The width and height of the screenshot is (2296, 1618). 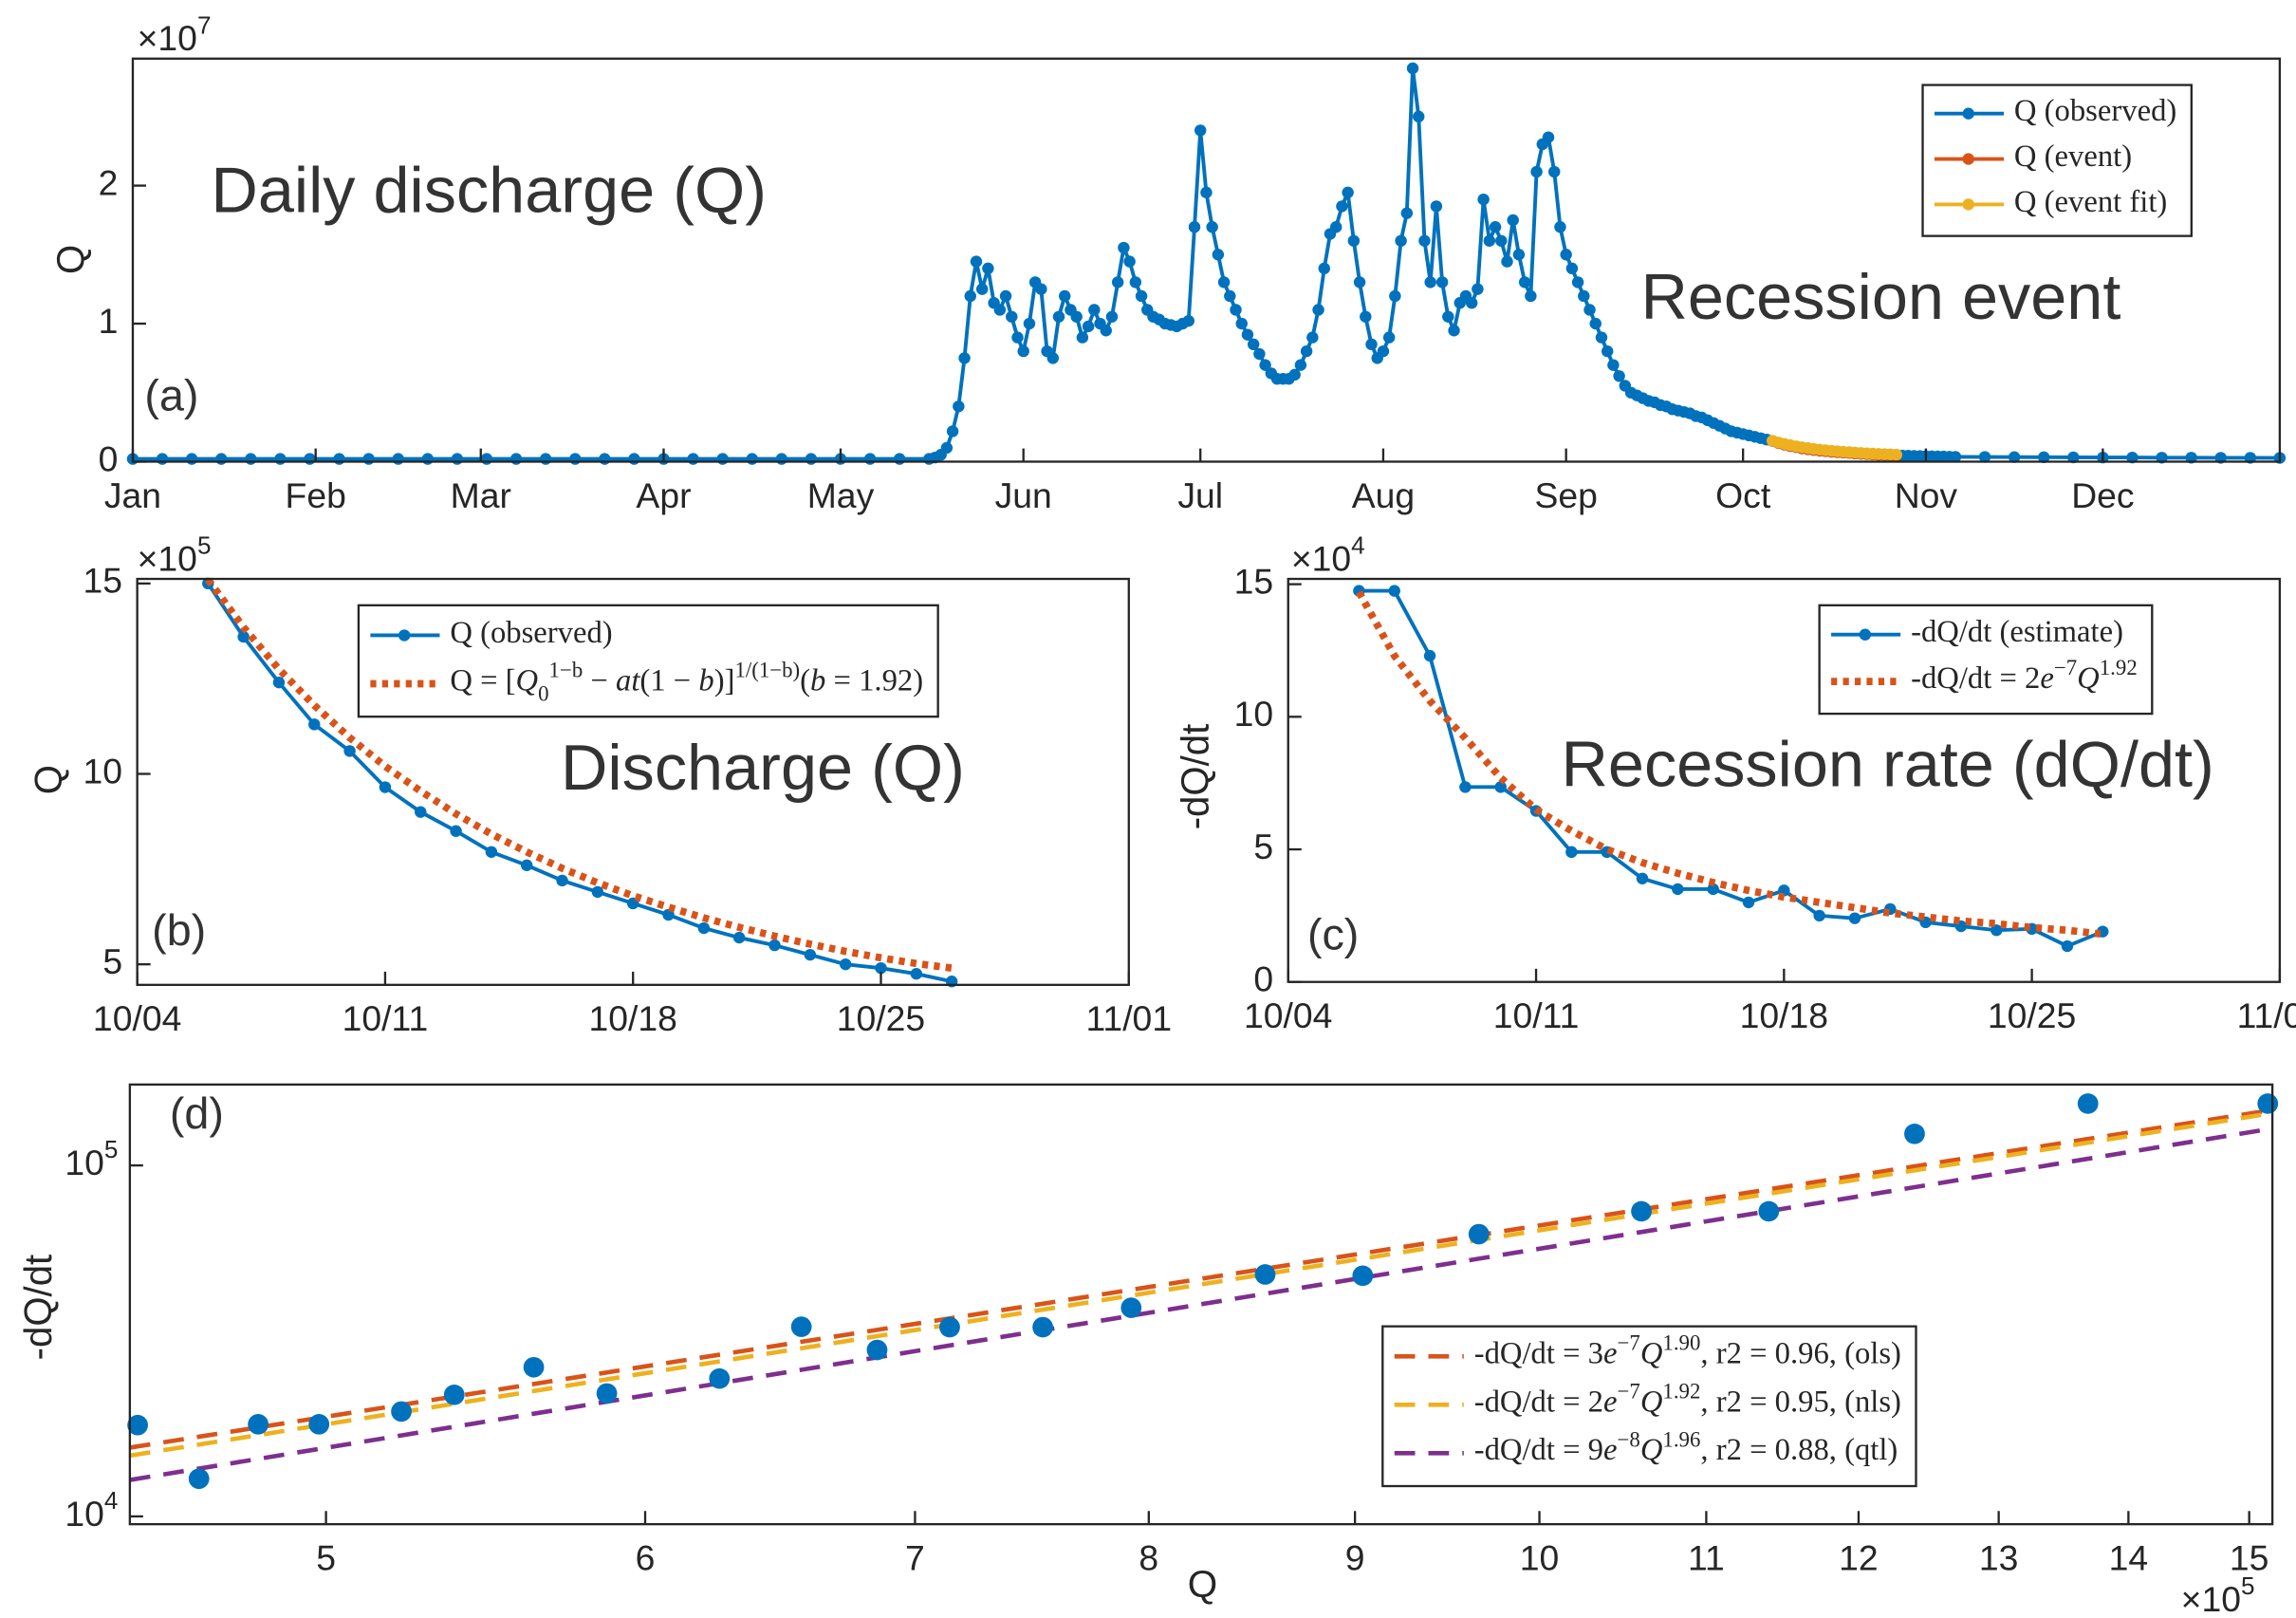 What do you see at coordinates (1986, 660) in the screenshot?
I see `legend: -dQ/dt (estimate) -dQ/dt = 2e−7Q1.92` at bounding box center [1986, 660].